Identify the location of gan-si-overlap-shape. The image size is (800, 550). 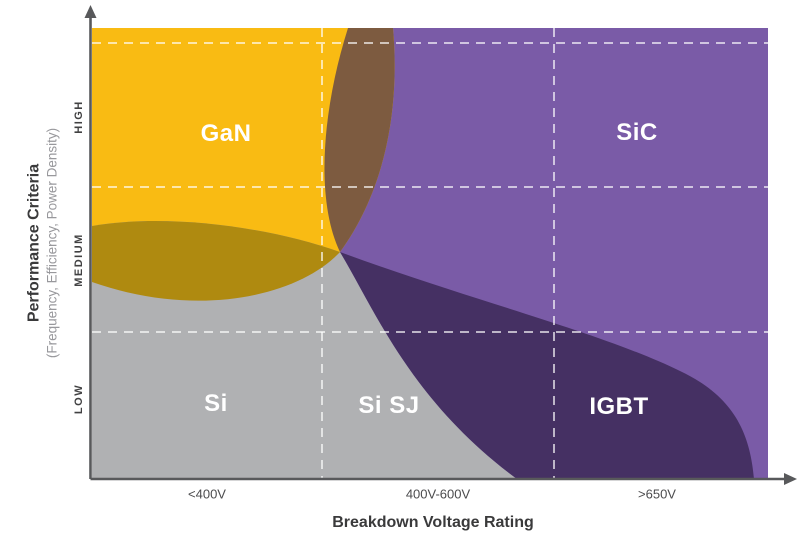
(216, 261).